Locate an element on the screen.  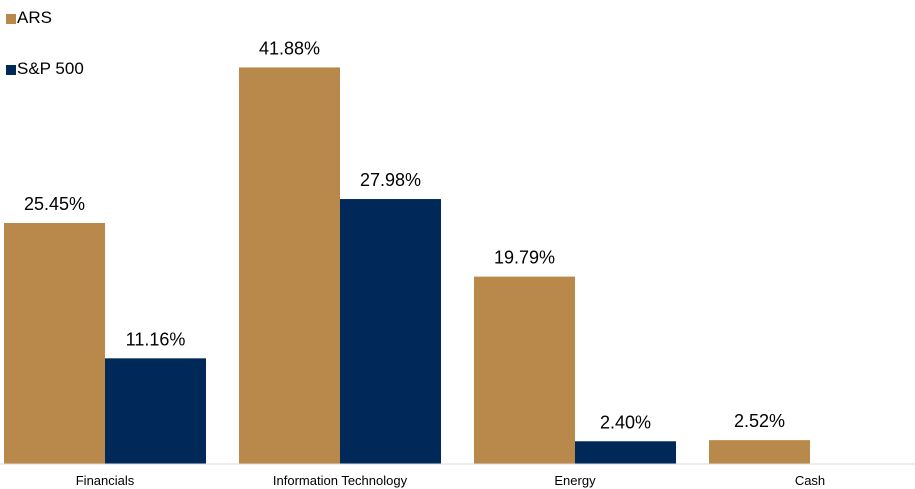
data-label-0-0: 25.45% is located at coordinates (54, 204).